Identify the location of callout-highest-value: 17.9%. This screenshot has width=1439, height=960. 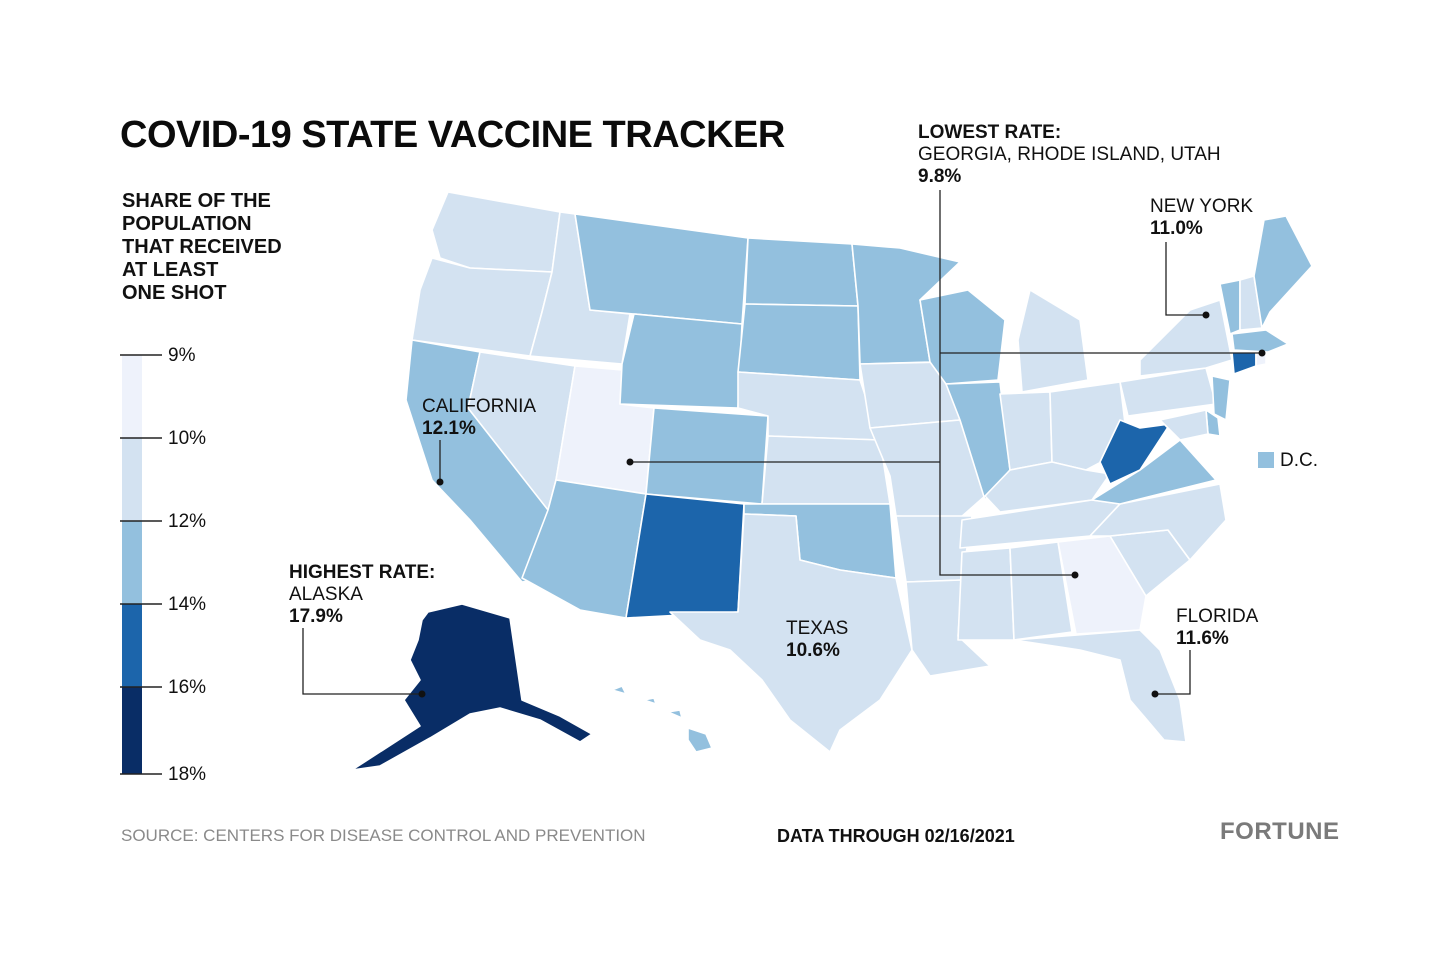
(316, 616).